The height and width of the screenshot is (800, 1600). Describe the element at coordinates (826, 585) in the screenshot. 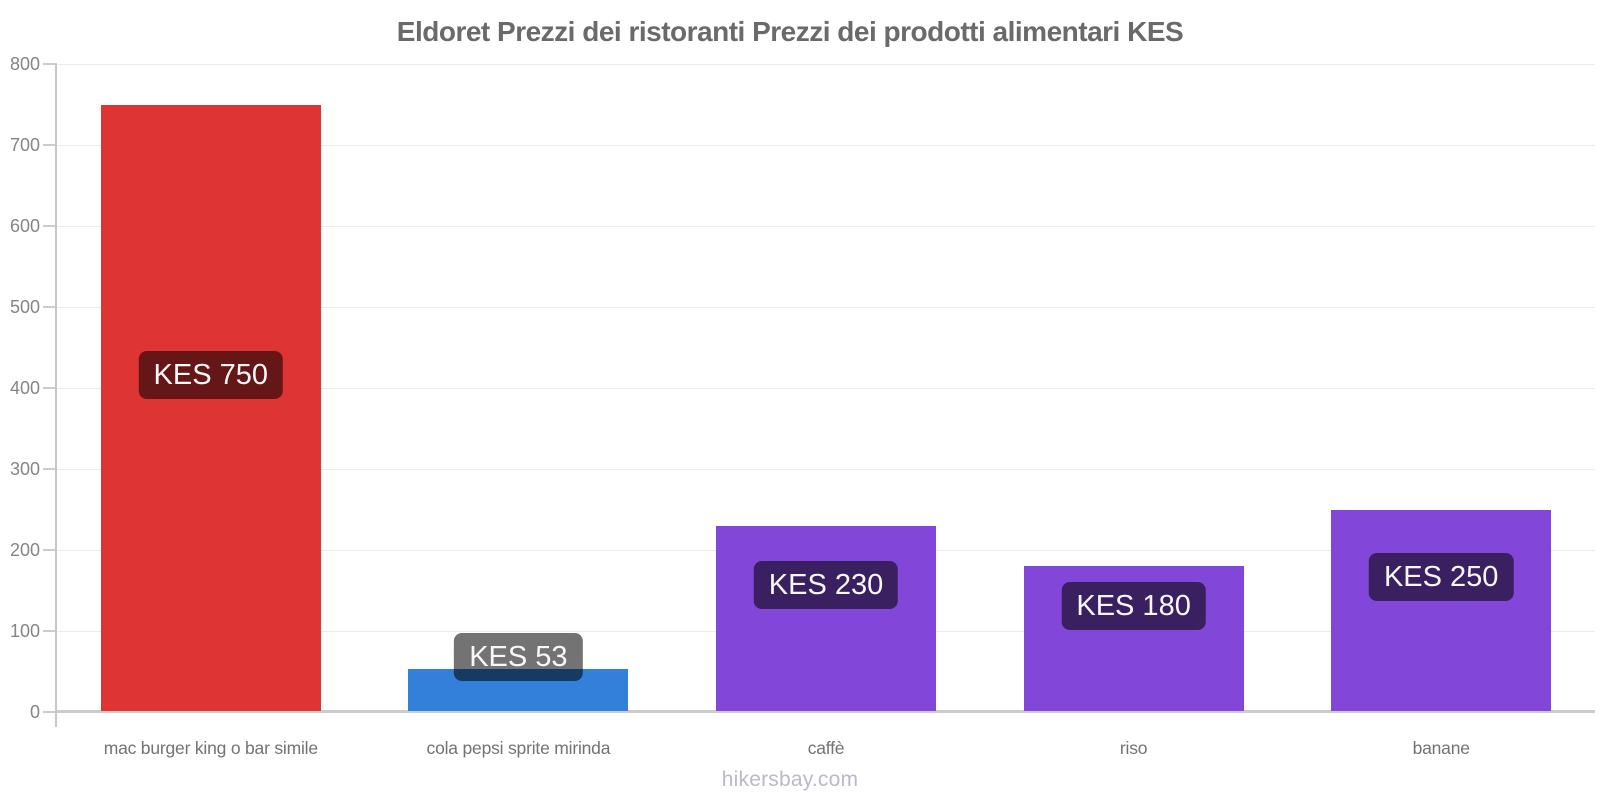

I see `value-label: KES 230` at that location.